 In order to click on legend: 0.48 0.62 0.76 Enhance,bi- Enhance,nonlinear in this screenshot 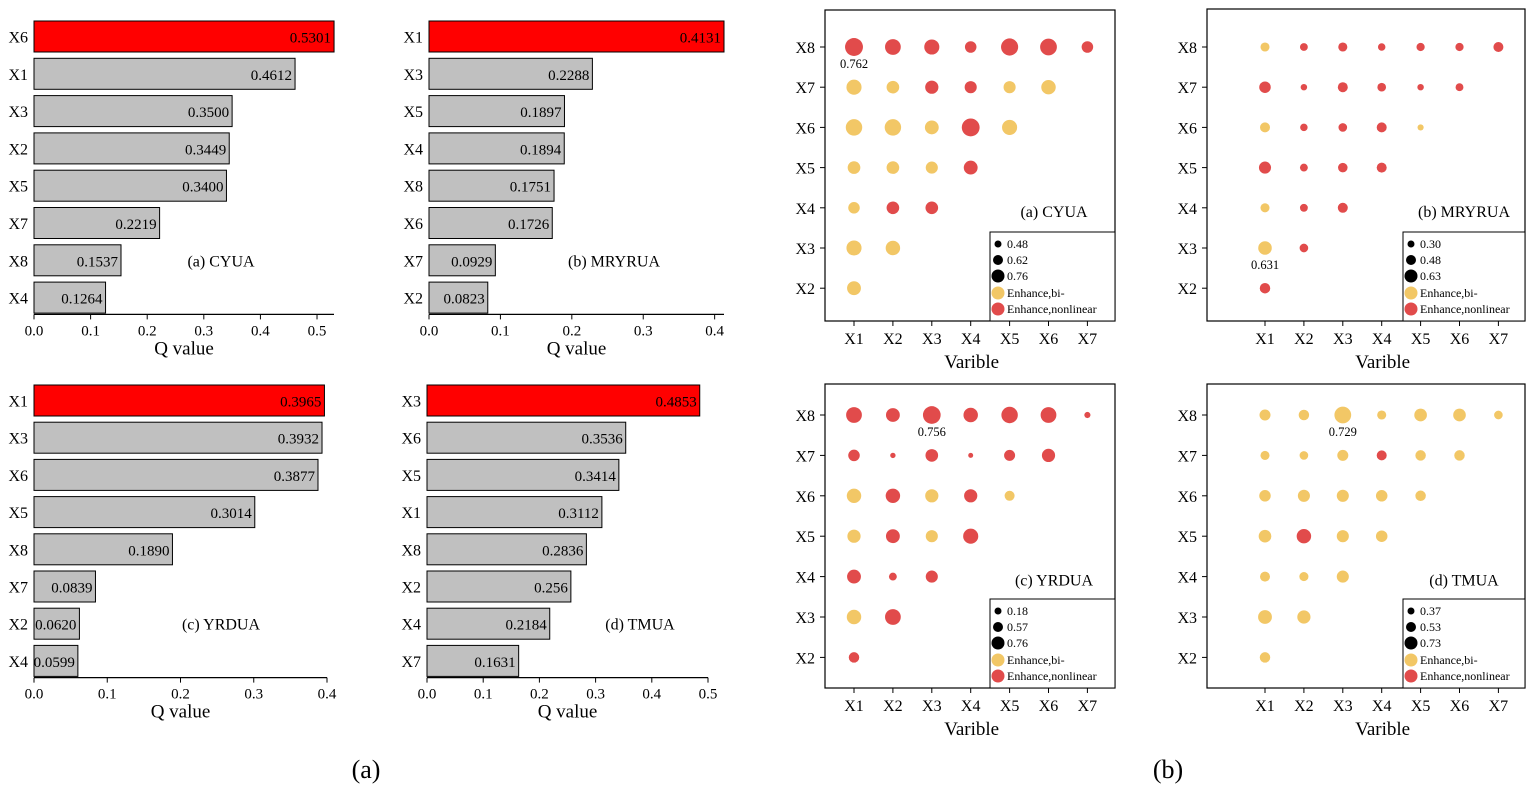, I will do `click(1052, 276)`.